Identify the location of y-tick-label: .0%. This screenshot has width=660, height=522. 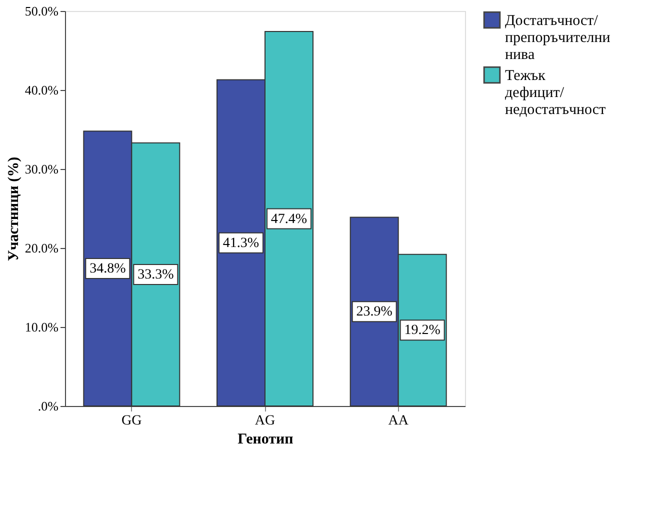
(48, 406).